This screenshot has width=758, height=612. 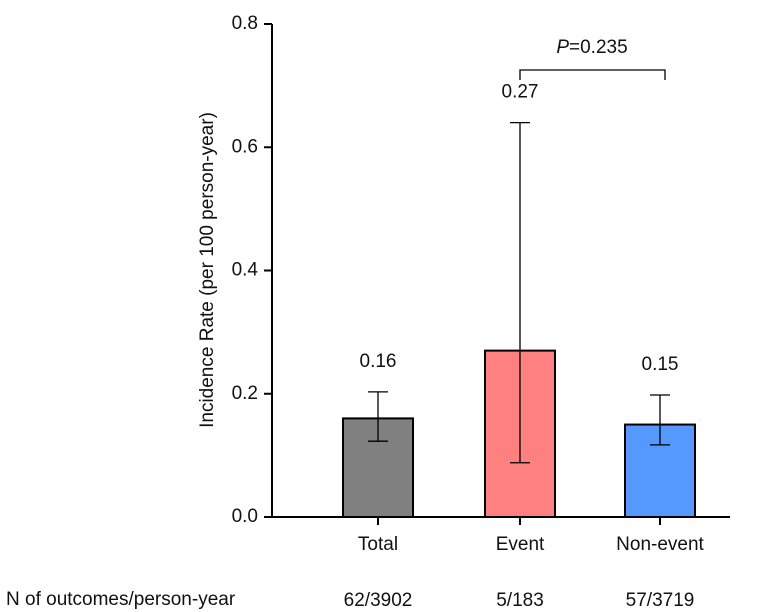 What do you see at coordinates (245, 393) in the screenshot?
I see `y-tick-label: 0.2` at bounding box center [245, 393].